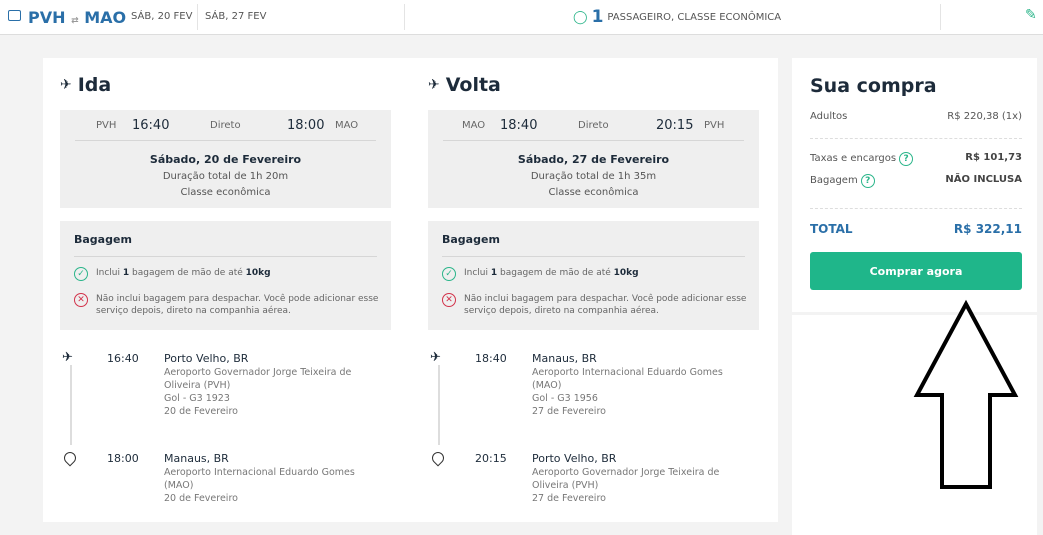  What do you see at coordinates (853, 158) in the screenshot?
I see `taxes-label: Taxas e encargos` at bounding box center [853, 158].